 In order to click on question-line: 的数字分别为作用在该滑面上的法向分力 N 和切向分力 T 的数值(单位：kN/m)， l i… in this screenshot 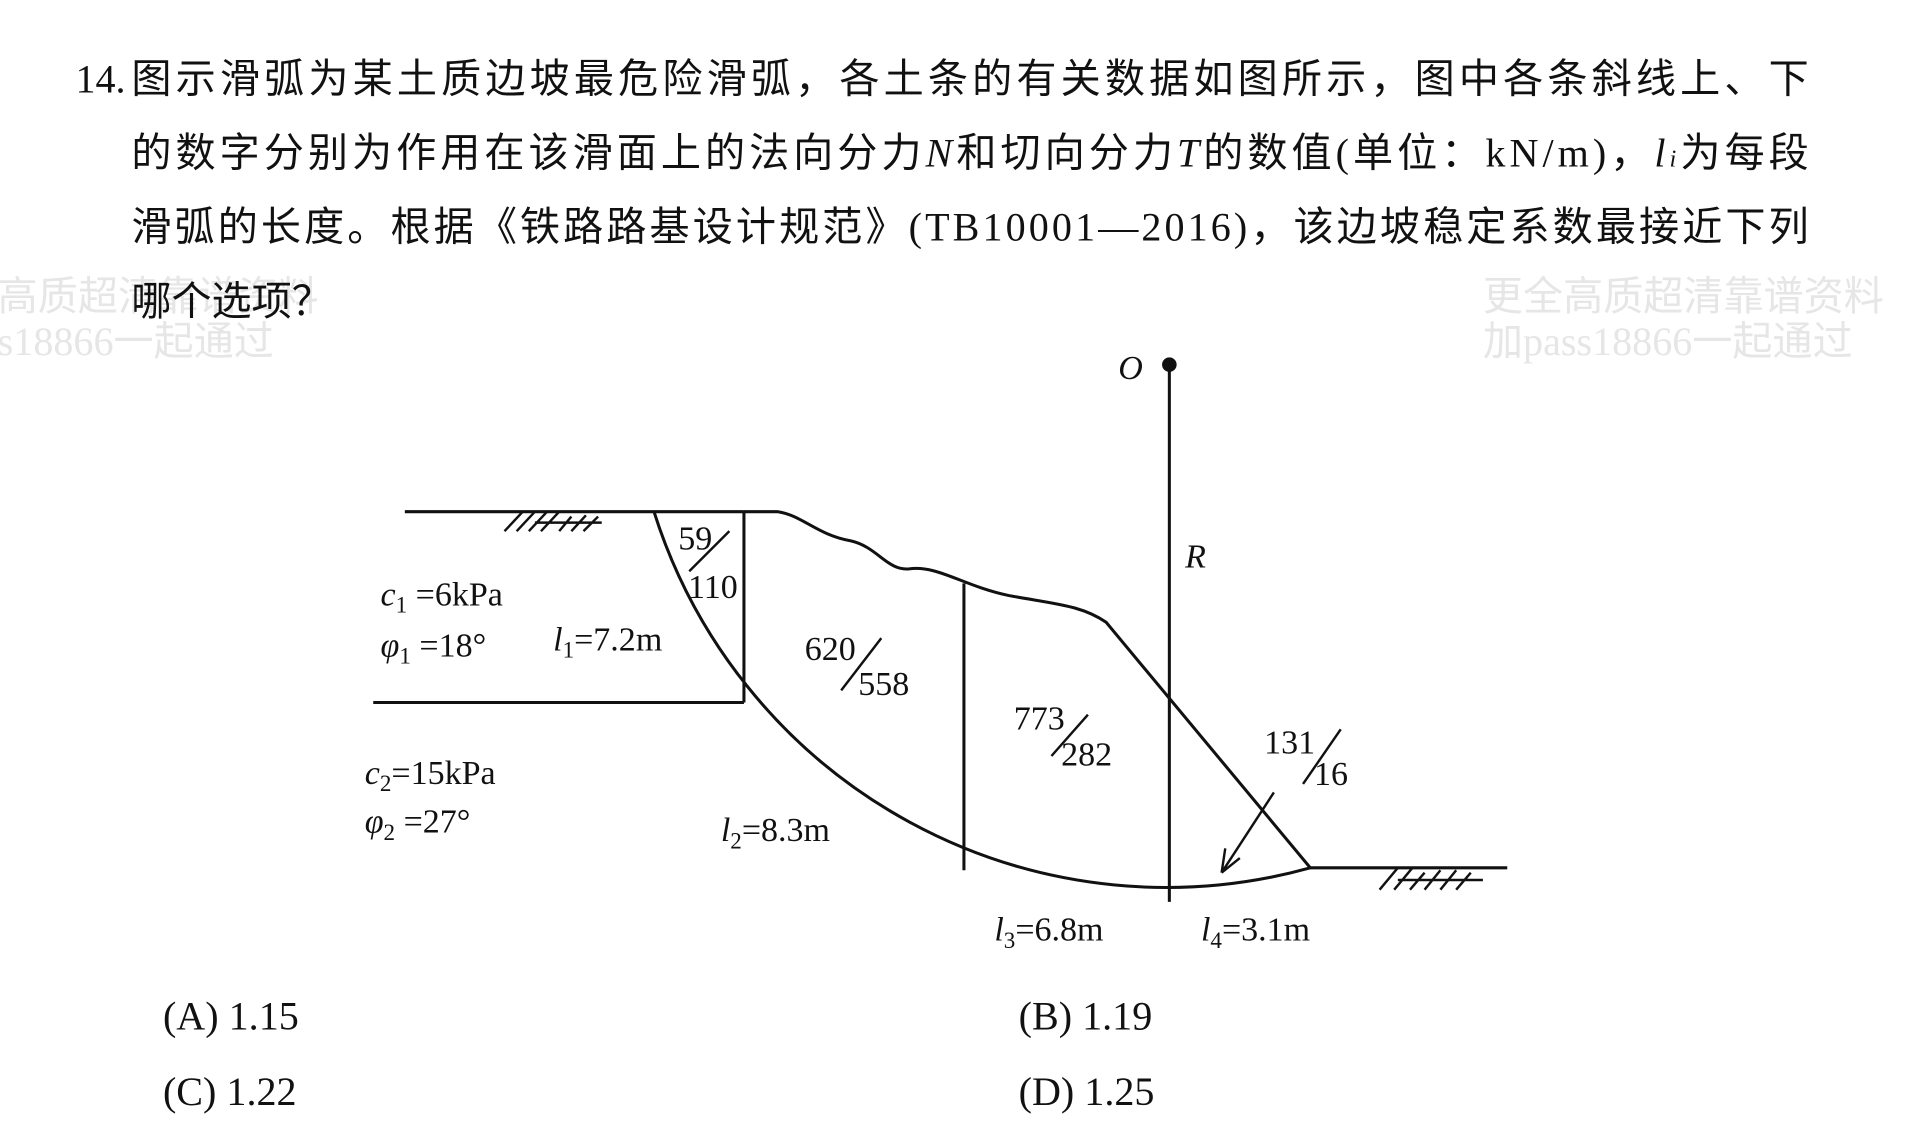, I will do `click(969, 153)`.